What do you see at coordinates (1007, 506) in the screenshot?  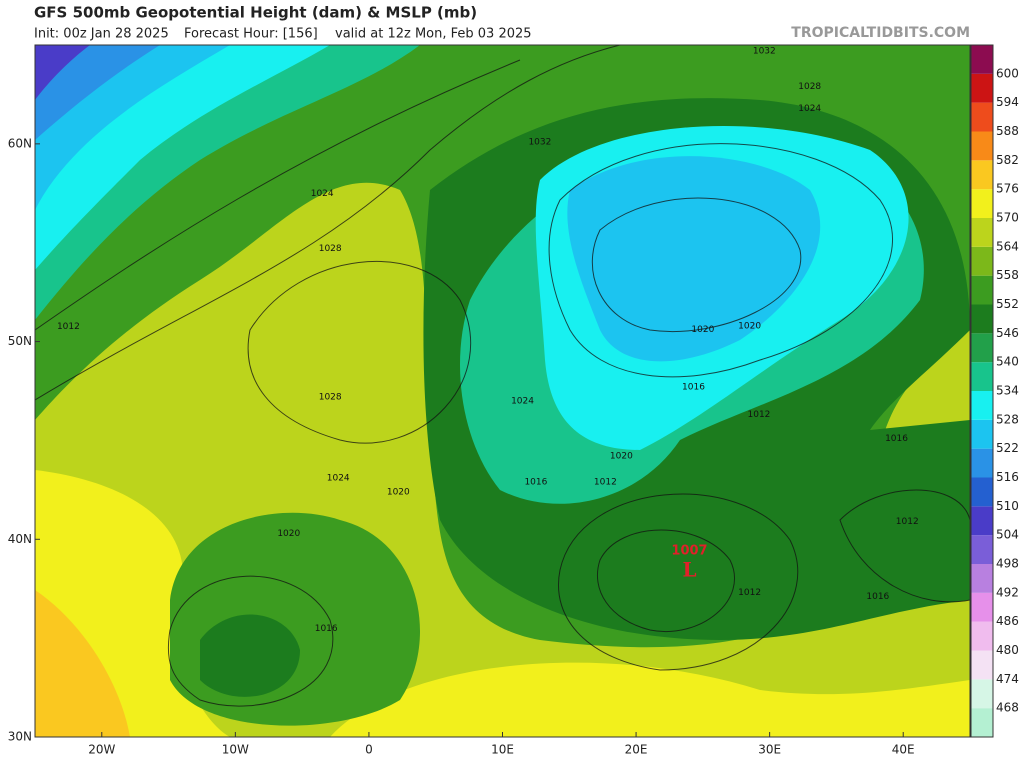 I see `colorbar-label: 510` at bounding box center [1007, 506].